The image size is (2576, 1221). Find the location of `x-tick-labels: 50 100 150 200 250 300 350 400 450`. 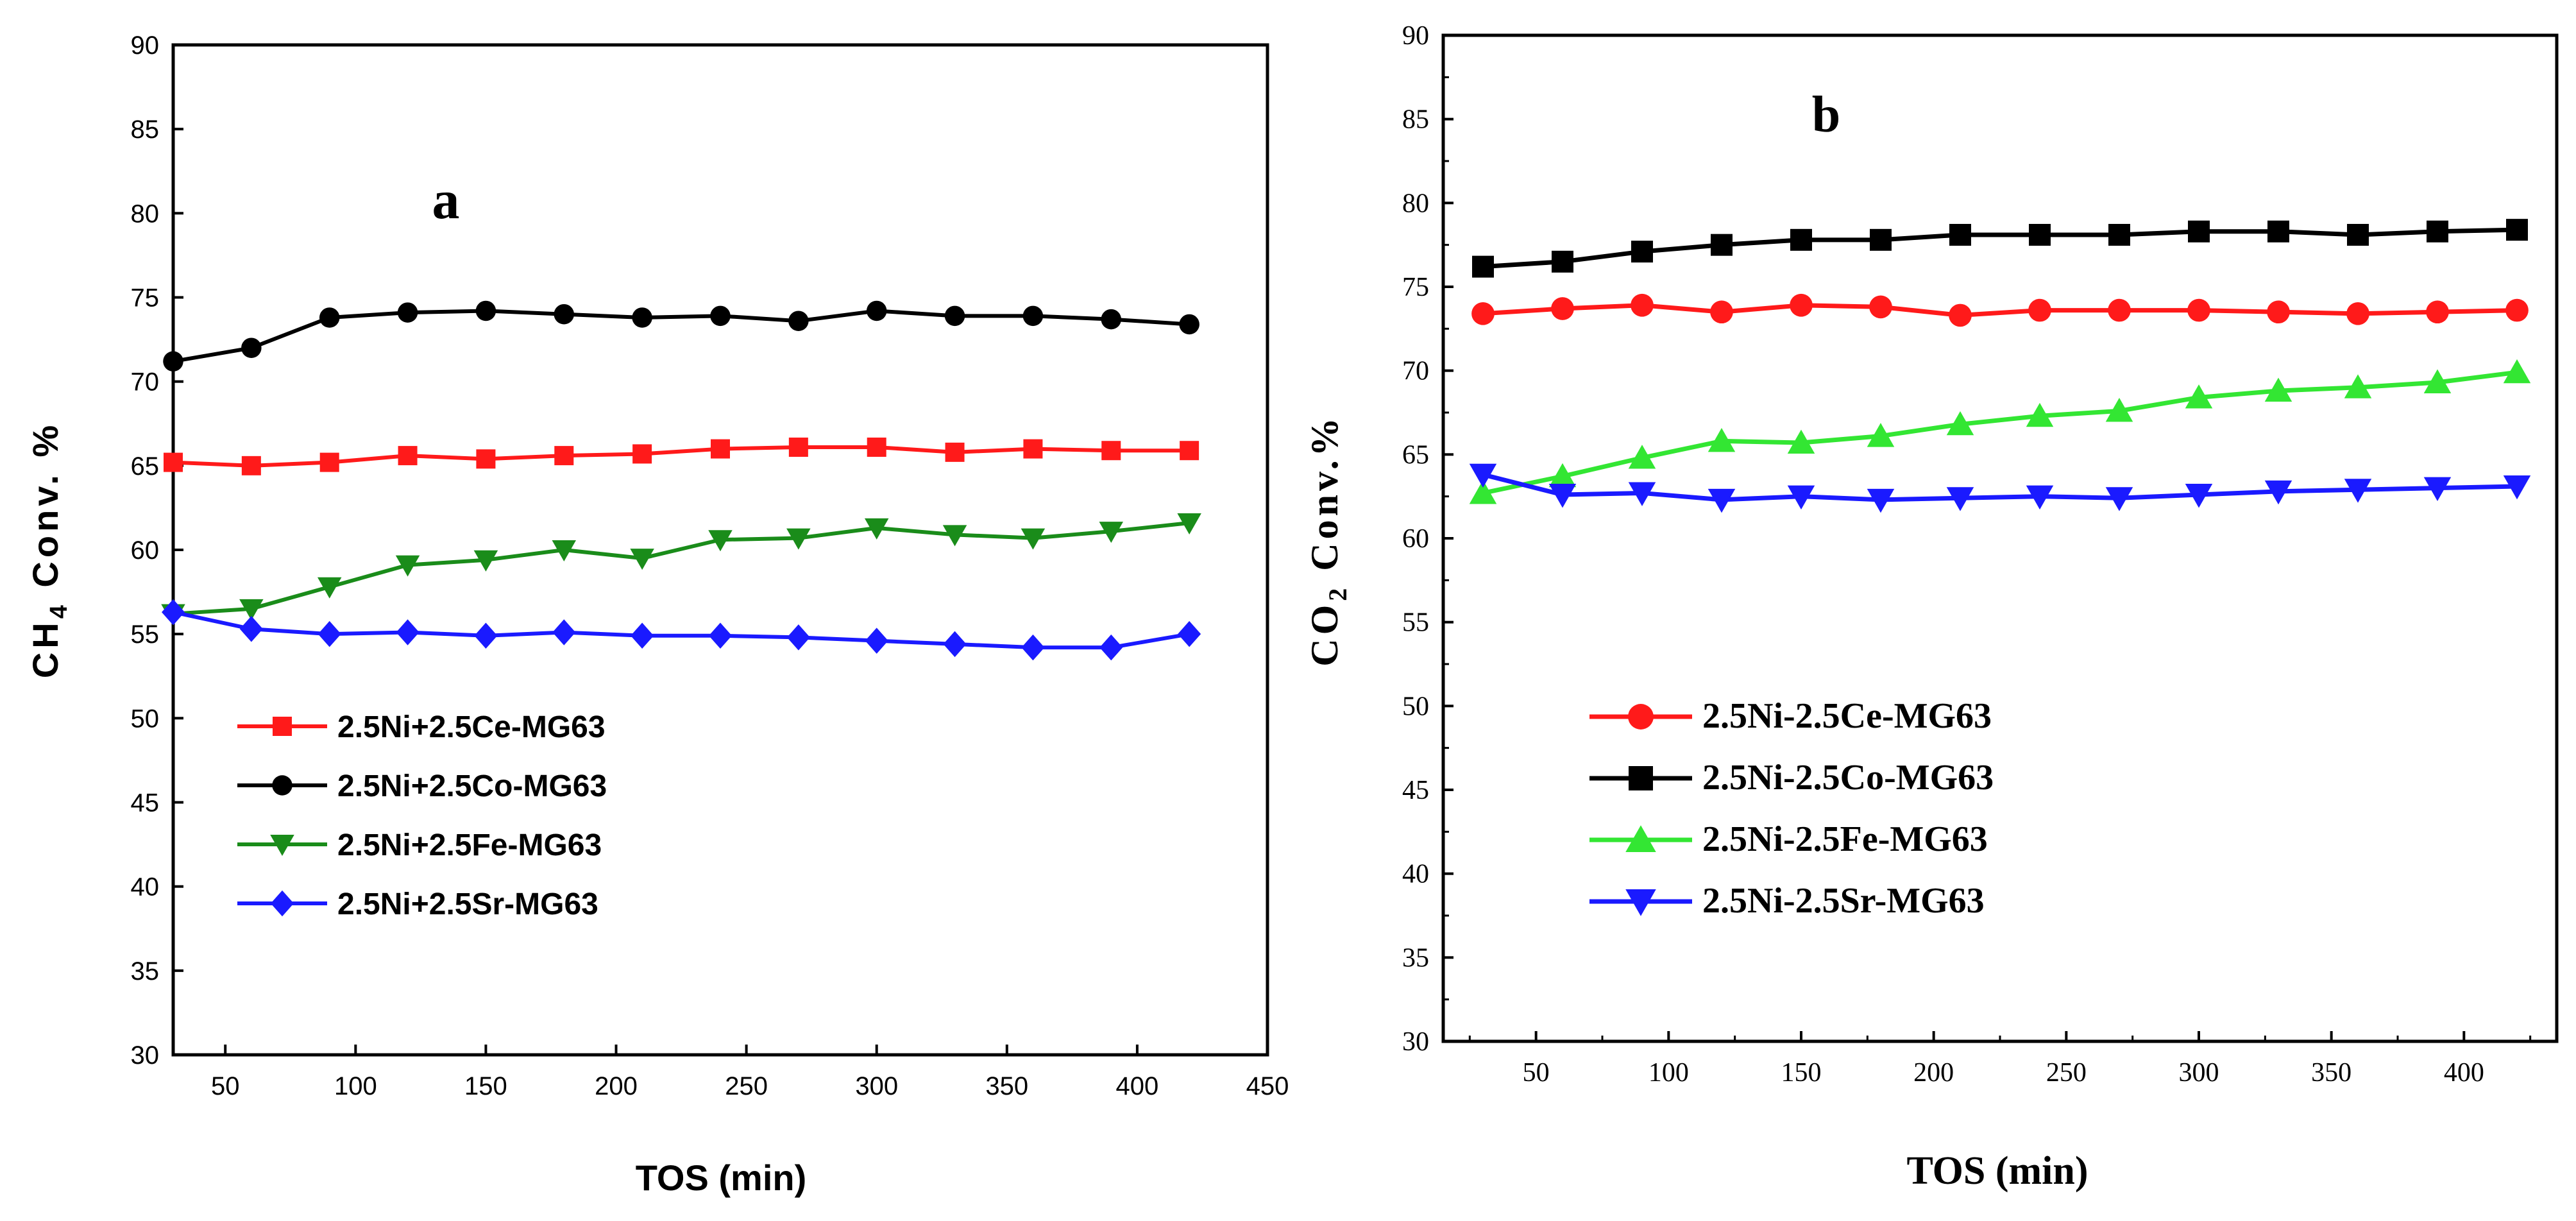

x-tick-labels: 50 100 150 200 250 300 350 400 450 is located at coordinates (750, 1086).